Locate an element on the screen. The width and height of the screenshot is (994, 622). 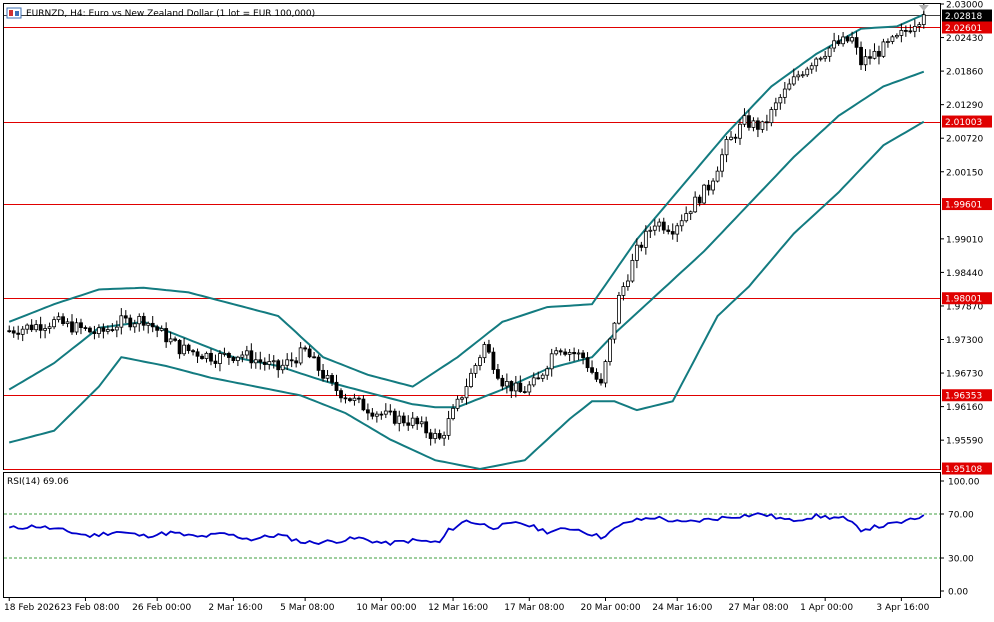
current-price-tag is located at coordinates (967, 15).